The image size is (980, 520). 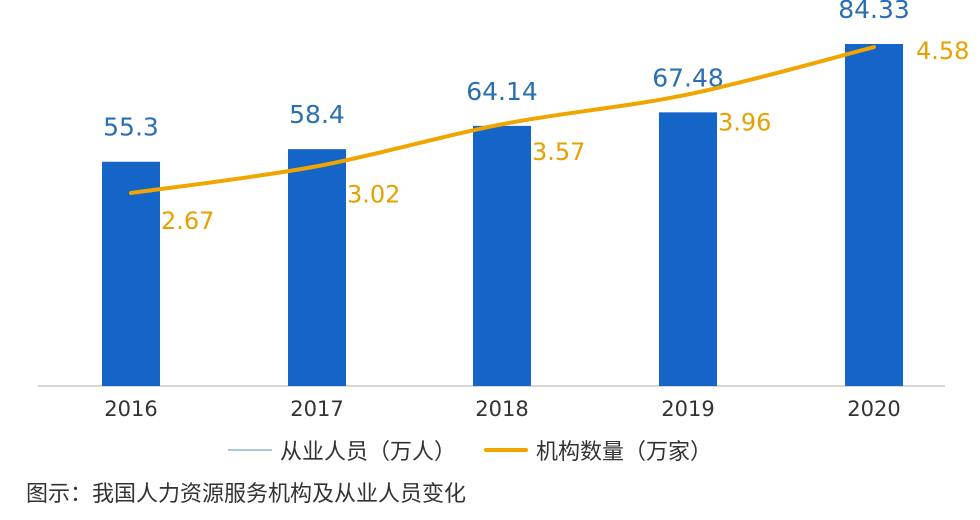 I want to click on legend-label-employees: 从业人员（万人）, so click(x=368, y=452).